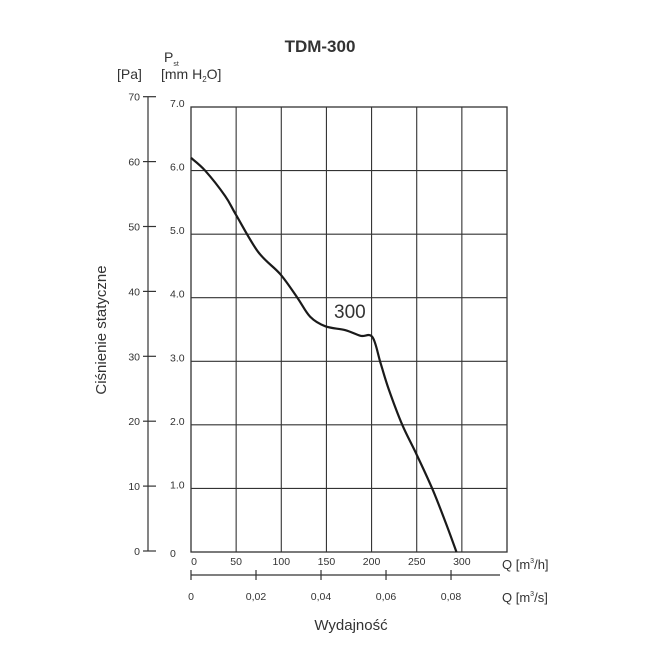 This screenshot has height=657, width=645. I want to click on y-tick-label-pa: 0, so click(137, 552).